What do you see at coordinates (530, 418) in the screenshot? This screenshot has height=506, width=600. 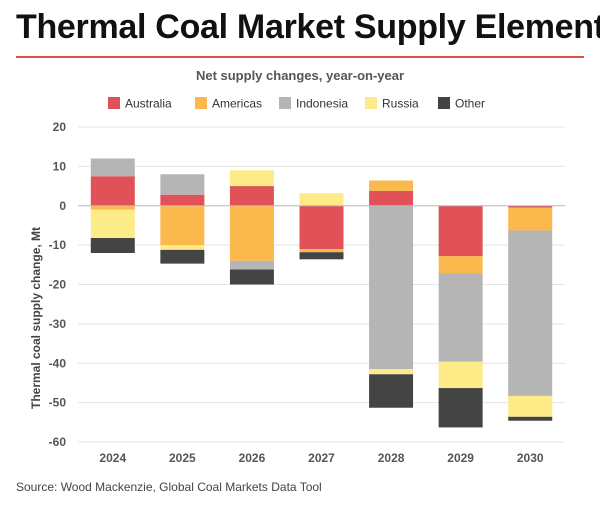 I see `bar-other-2030` at bounding box center [530, 418].